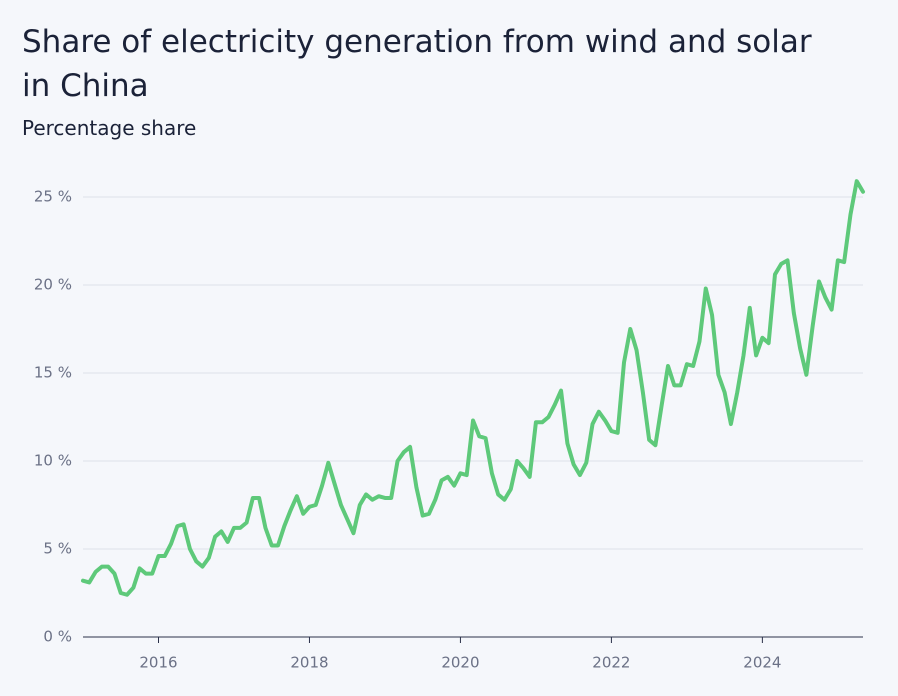 This screenshot has width=898, height=696. What do you see at coordinates (53, 461) in the screenshot?
I see `y-tick-label: 10 %` at bounding box center [53, 461].